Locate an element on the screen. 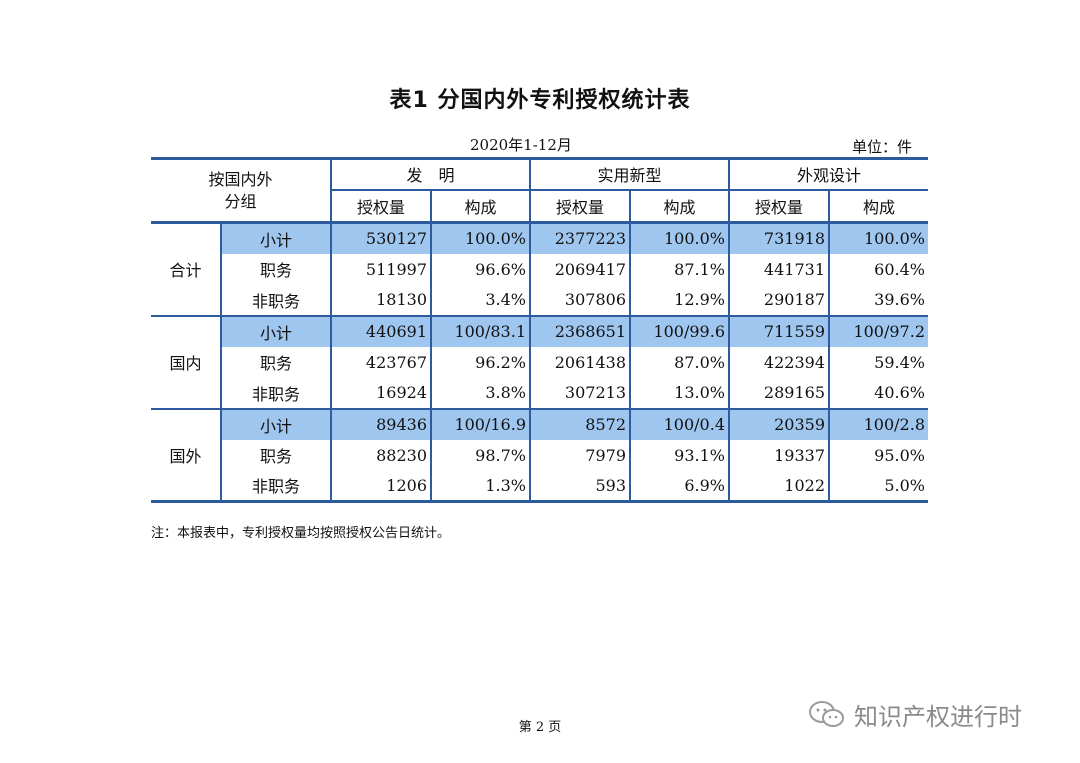 This screenshot has width=1080, height=763. grant-count-cell: 1022 is located at coordinates (779, 486).